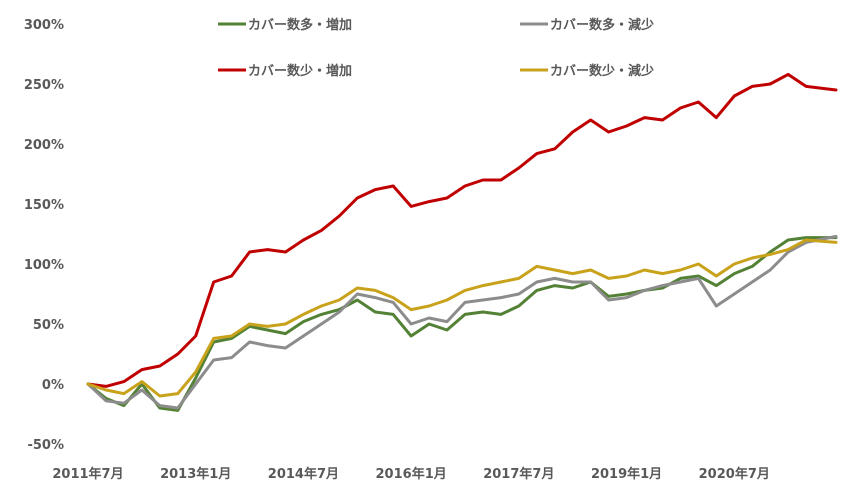 Image resolution: width=864 pixels, height=504 pixels. What do you see at coordinates (44, 265) in the screenshot?
I see `y-tick-label: 100%` at bounding box center [44, 265].